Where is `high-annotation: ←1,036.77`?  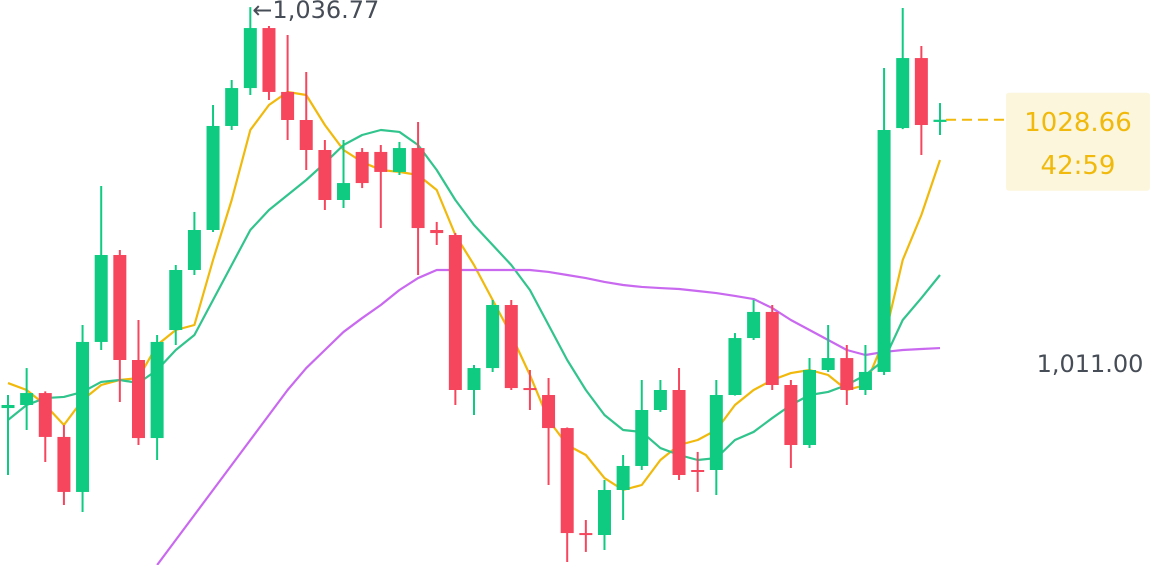 high-annotation: ←1,036.77 is located at coordinates (315, 12).